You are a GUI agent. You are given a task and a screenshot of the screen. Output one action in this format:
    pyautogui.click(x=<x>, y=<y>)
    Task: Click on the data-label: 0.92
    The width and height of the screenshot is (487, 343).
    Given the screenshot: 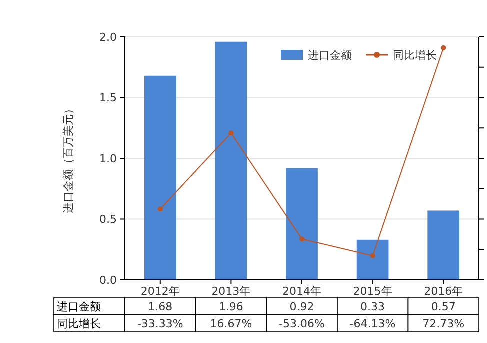 What is the action you would take?
    pyautogui.click(x=302, y=307)
    